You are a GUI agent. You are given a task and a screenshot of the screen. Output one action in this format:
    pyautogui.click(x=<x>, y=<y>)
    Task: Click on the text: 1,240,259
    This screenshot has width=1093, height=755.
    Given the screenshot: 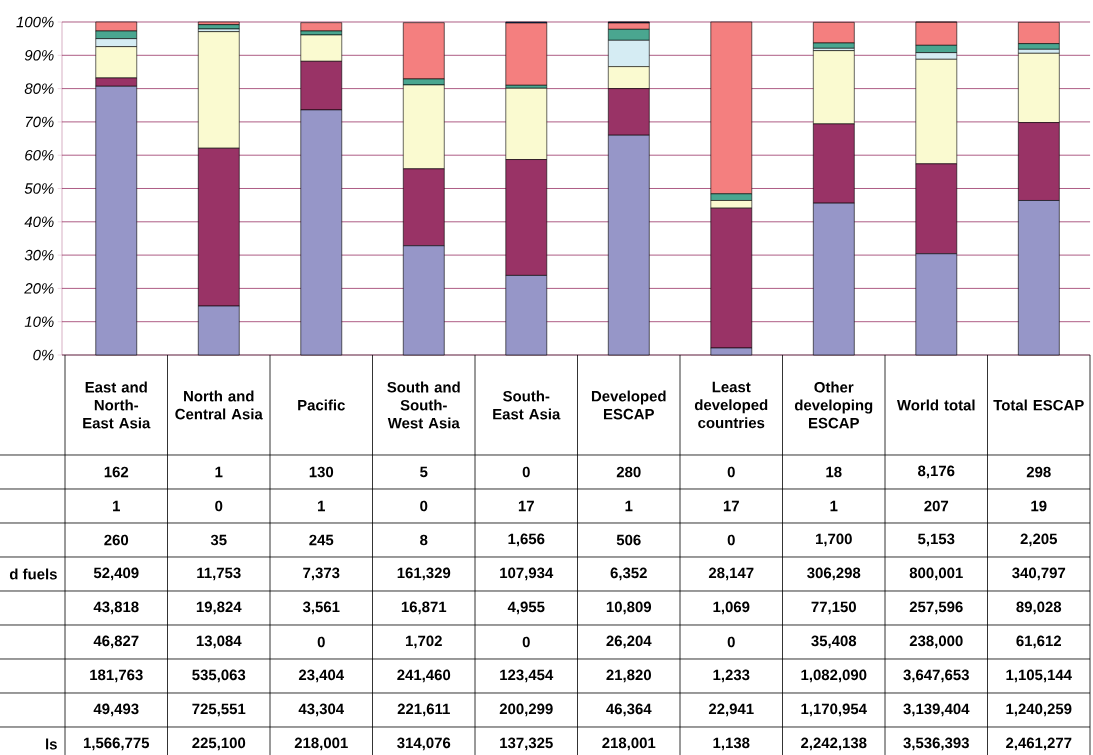 What is the action you would take?
    pyautogui.click(x=1039, y=710)
    